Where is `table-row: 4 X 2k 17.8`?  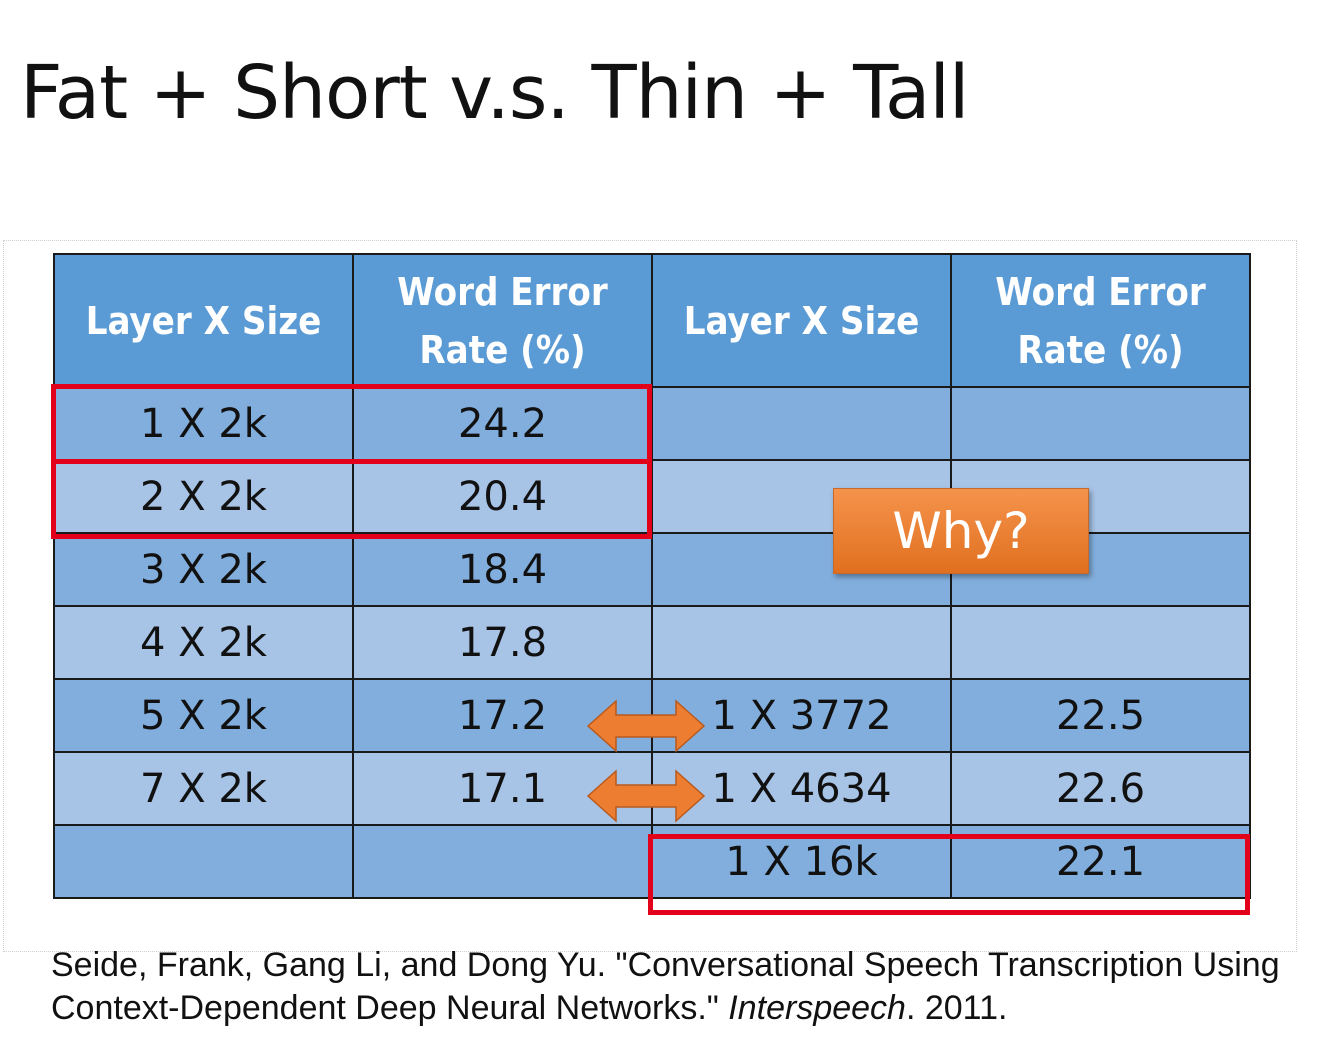
table-row: 4 X 2k 17.8 is located at coordinates (652, 642).